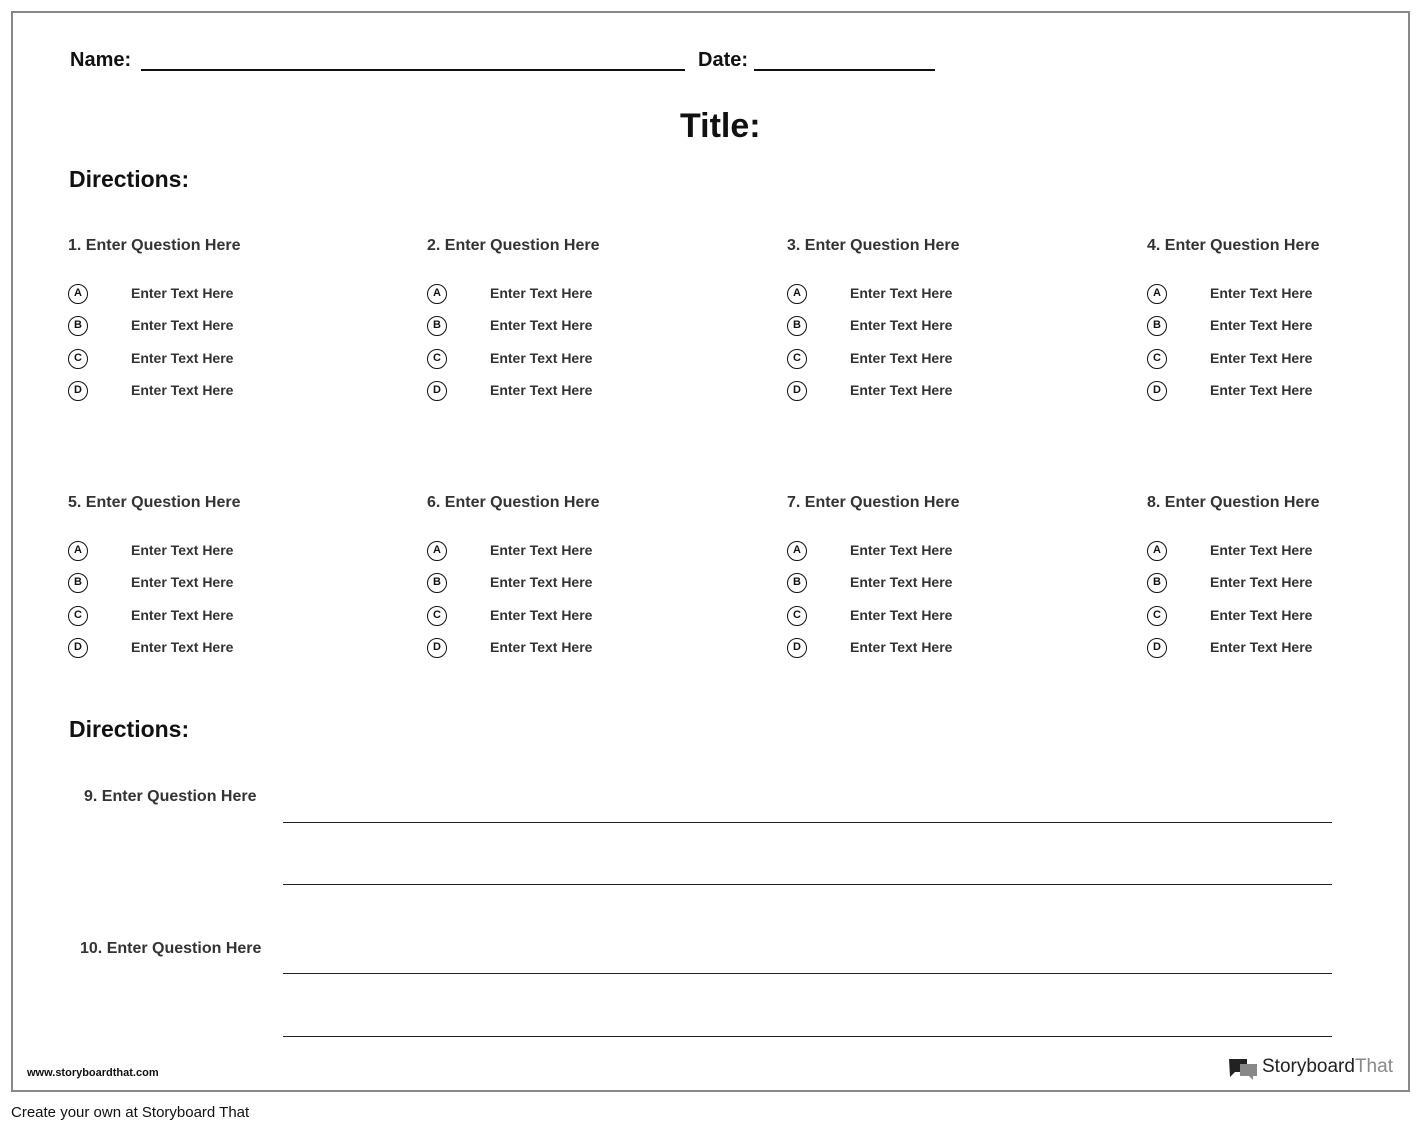 This screenshot has width=1425, height=1132. I want to click on footer-url: www.storyboardthat.com, so click(93, 1073).